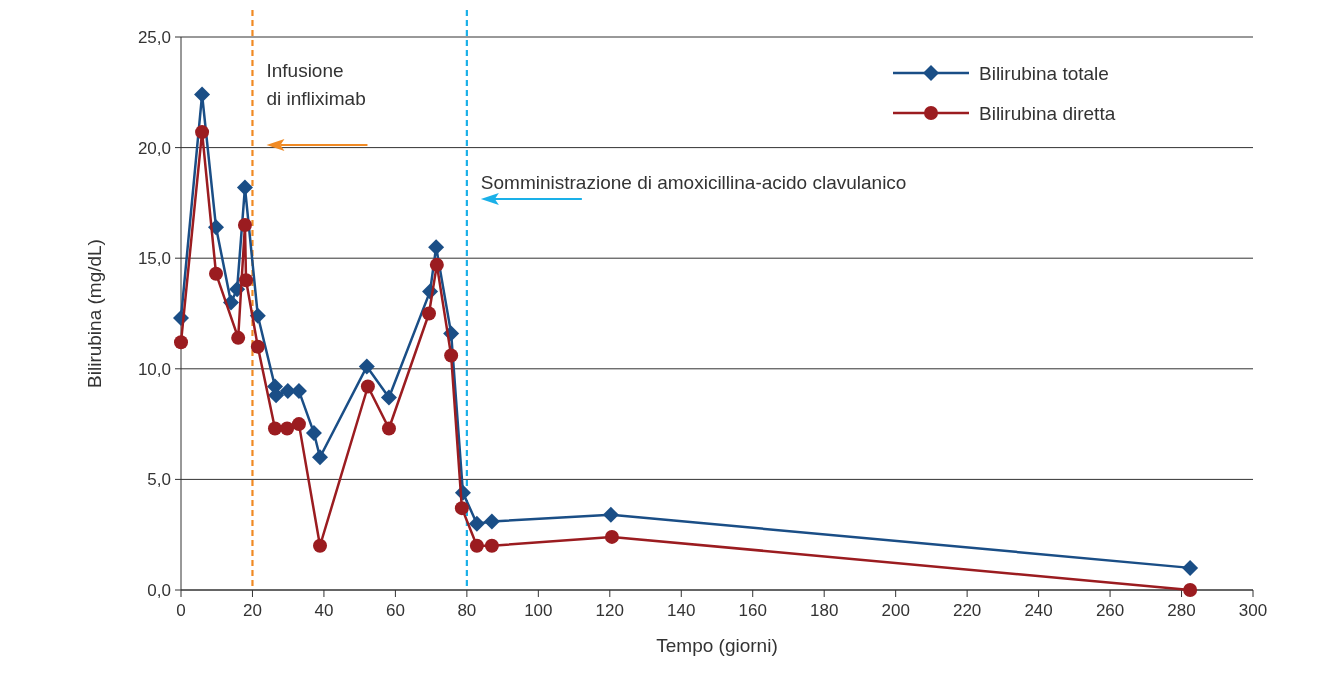 The image size is (1340, 685). Describe the element at coordinates (967, 610) in the screenshot. I see `x-tick-label: 220` at that location.